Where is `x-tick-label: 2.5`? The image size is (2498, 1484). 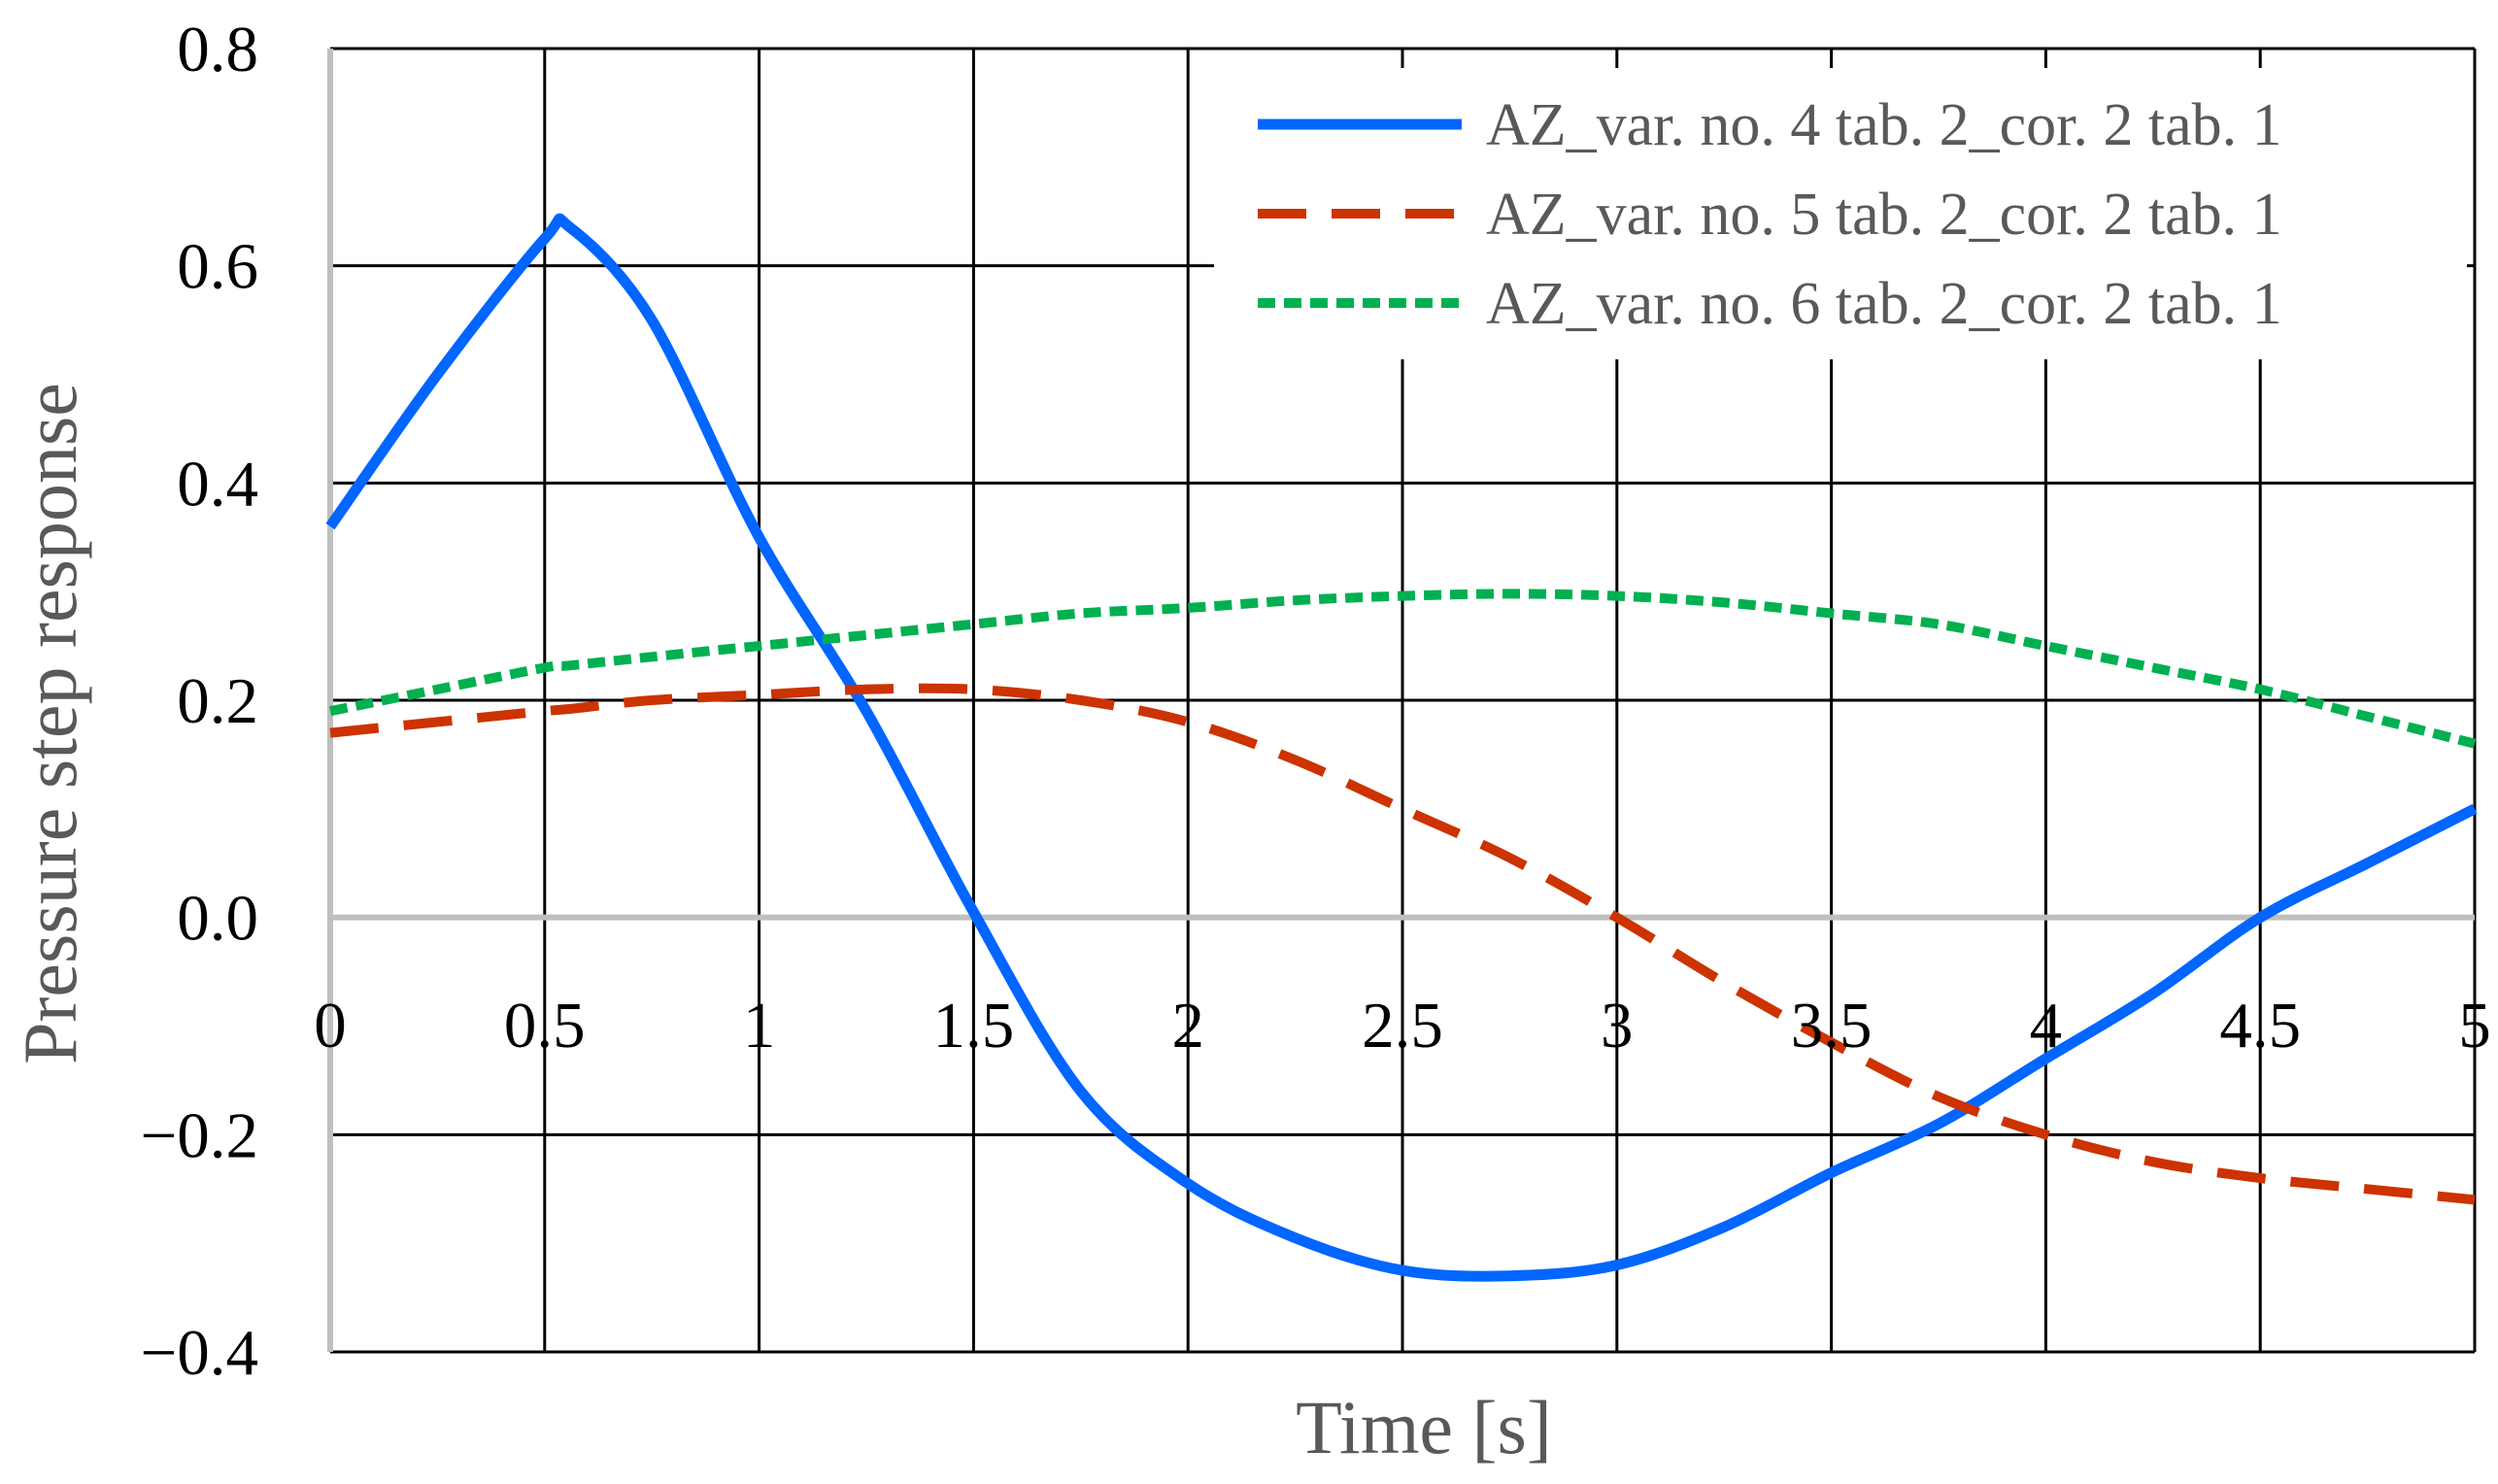
x-tick-label: 2.5 is located at coordinates (1402, 1026).